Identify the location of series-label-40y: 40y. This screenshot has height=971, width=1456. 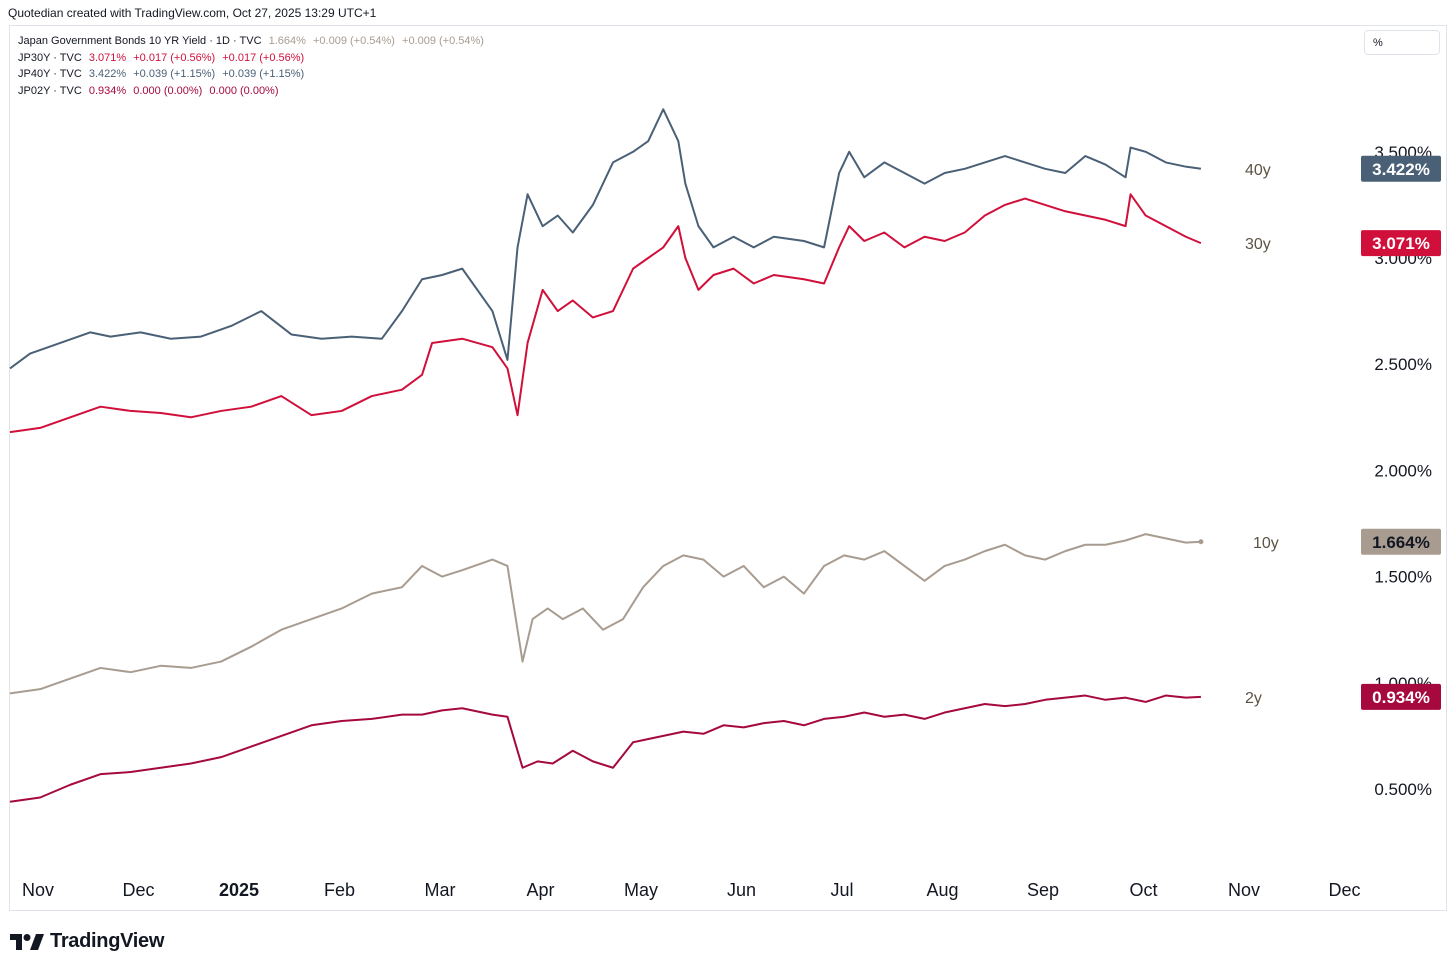
(1258, 170).